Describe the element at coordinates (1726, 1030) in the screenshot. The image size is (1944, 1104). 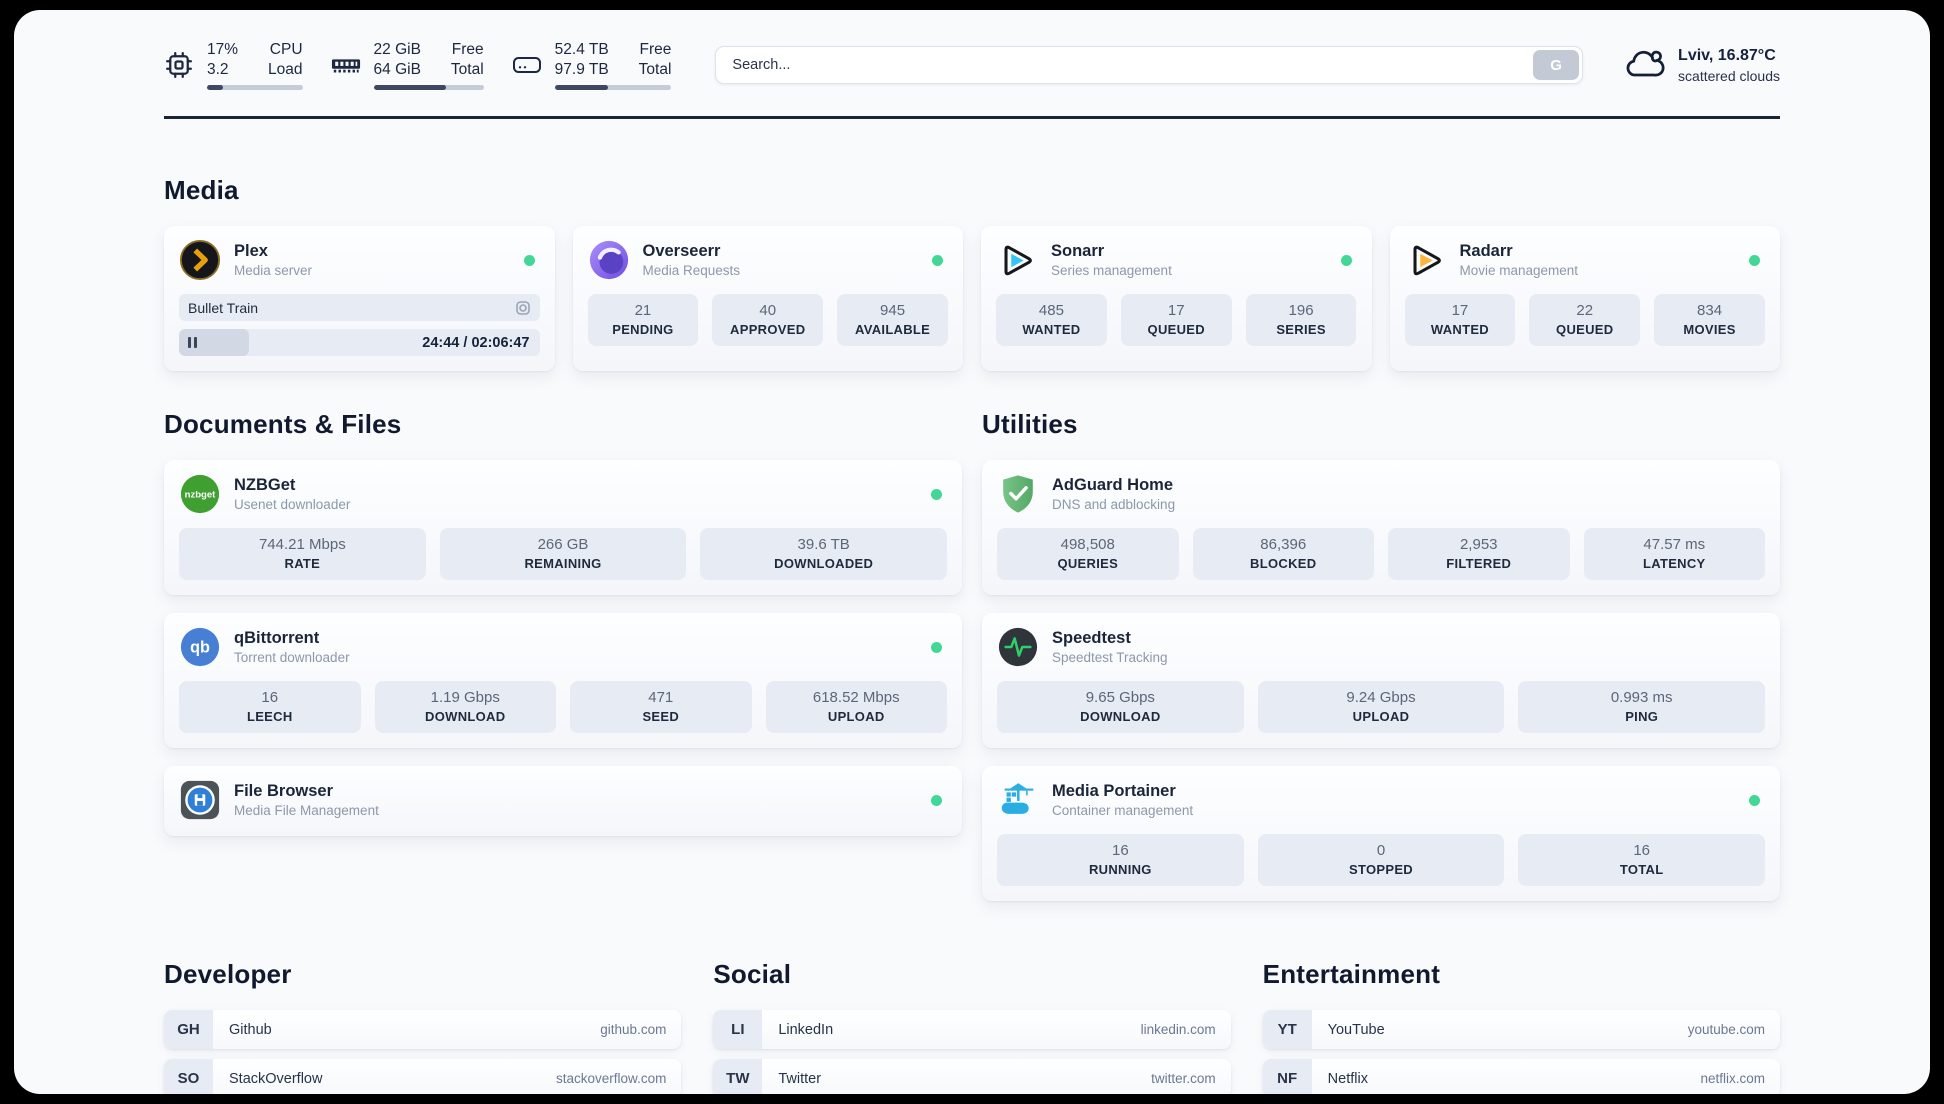
I see `link-url: youtube.com` at that location.